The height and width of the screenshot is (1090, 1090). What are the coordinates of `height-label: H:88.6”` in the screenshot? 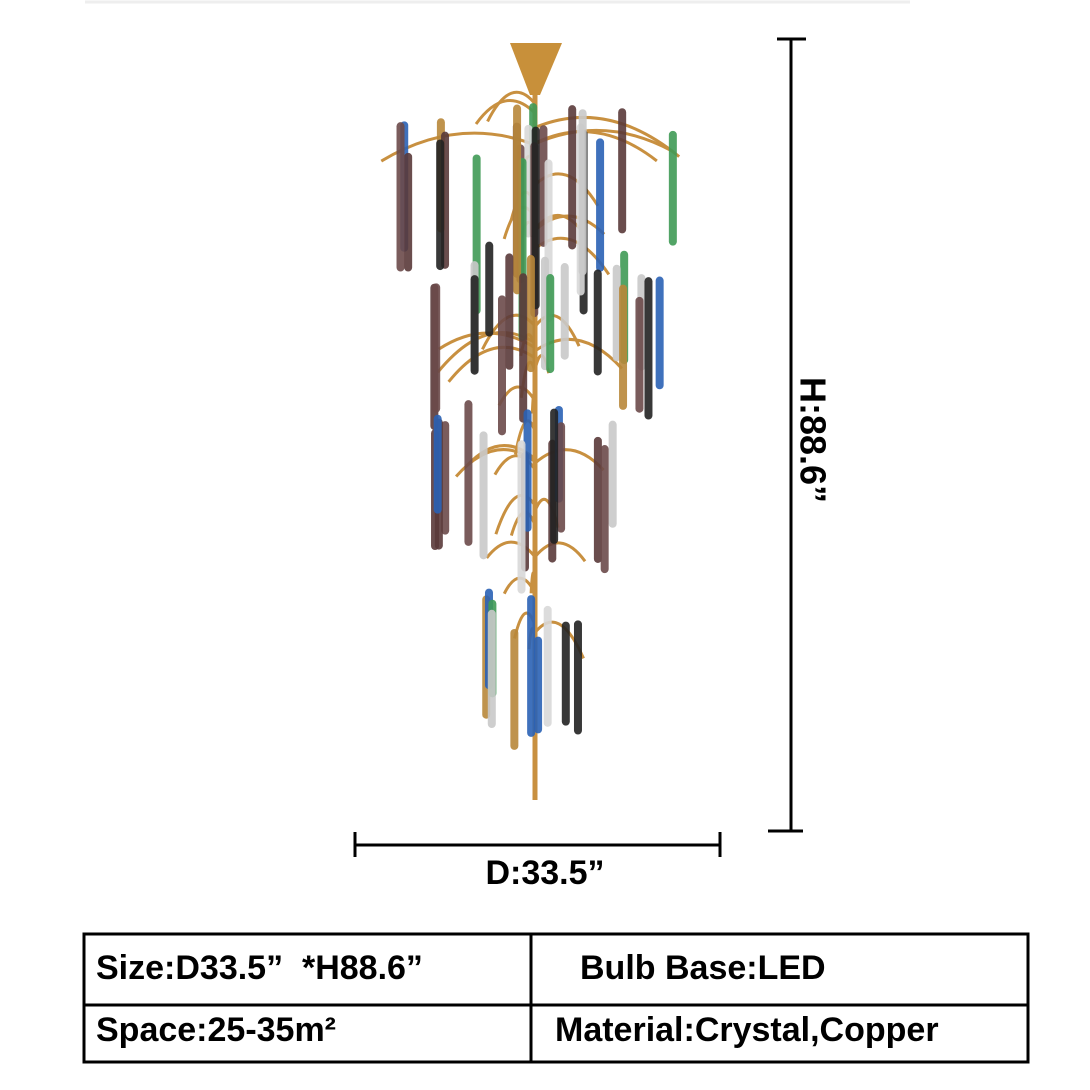 It's located at (812, 440).